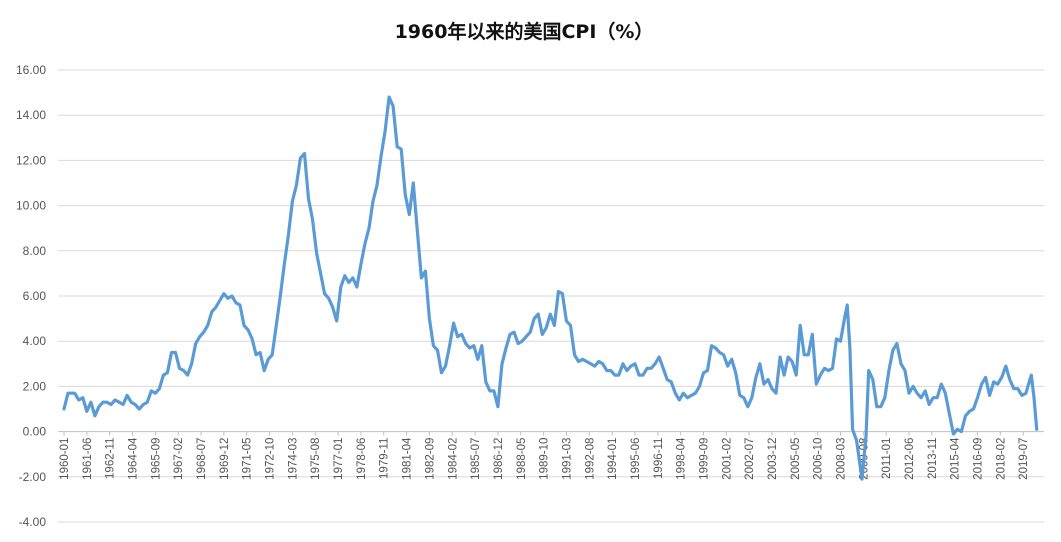  I want to click on x-tick-label: 1971-05, so click(248, 459).